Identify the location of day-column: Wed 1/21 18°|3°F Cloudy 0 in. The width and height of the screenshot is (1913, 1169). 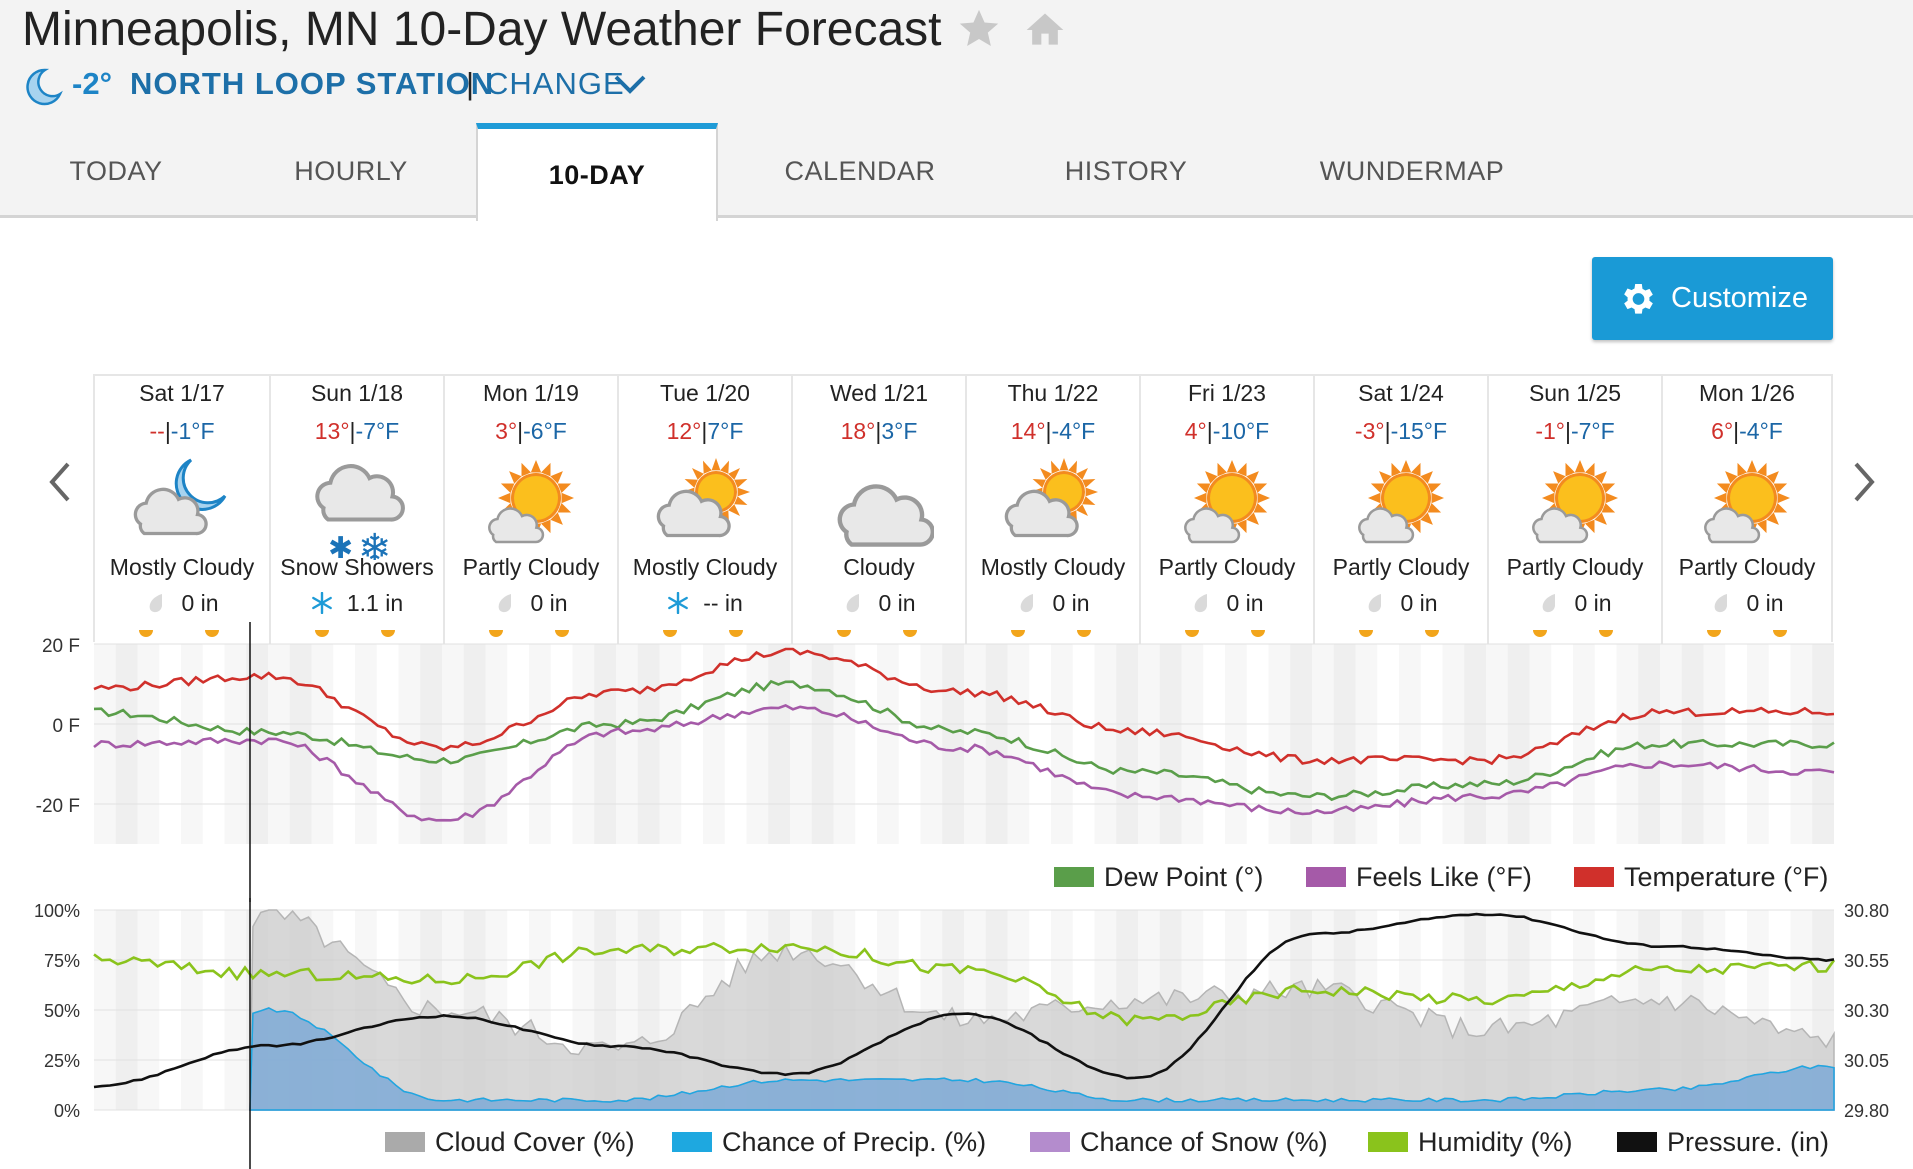
(878, 510).